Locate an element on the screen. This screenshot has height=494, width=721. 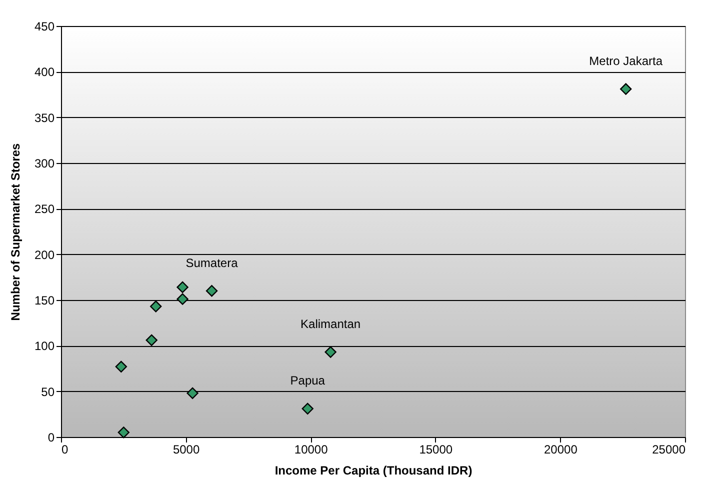
annotation: Sumatera is located at coordinates (212, 263).